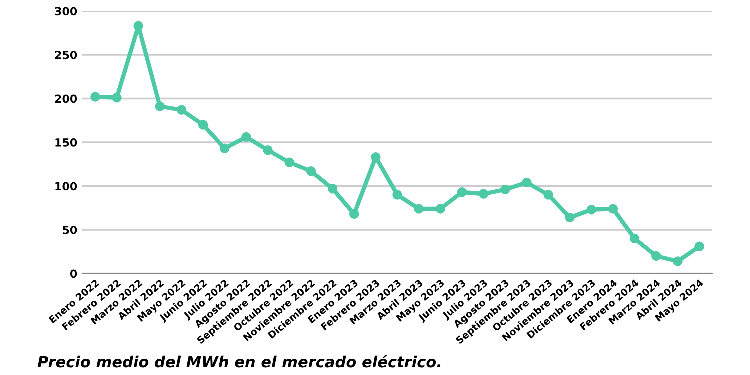 The image size is (750, 375). I want to click on text: Precio medio del MWh en el mercado eléctrico., so click(239, 361).